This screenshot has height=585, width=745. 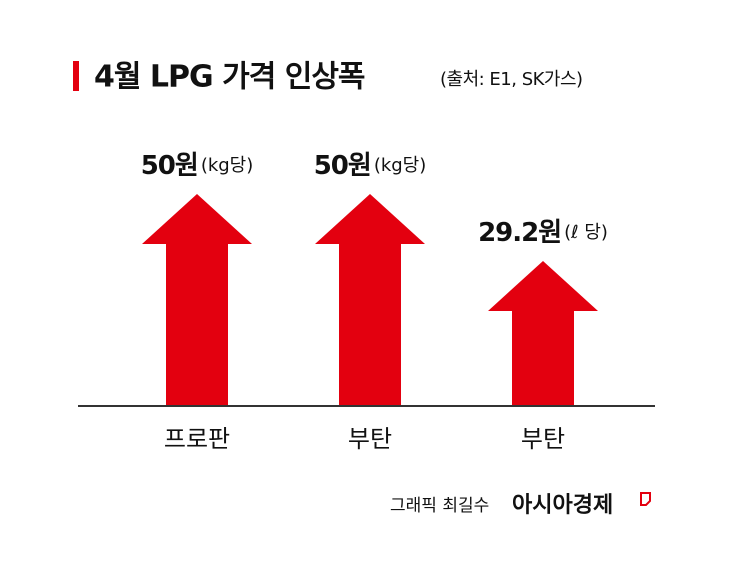 What do you see at coordinates (76, 76) in the screenshot?
I see `title-marker` at bounding box center [76, 76].